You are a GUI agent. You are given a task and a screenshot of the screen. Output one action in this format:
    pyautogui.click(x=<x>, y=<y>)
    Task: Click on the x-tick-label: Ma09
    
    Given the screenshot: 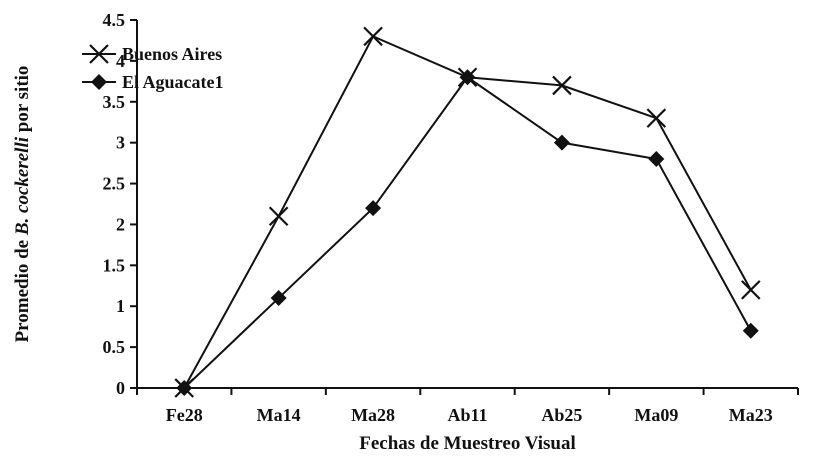 What is the action you would take?
    pyautogui.click(x=656, y=415)
    